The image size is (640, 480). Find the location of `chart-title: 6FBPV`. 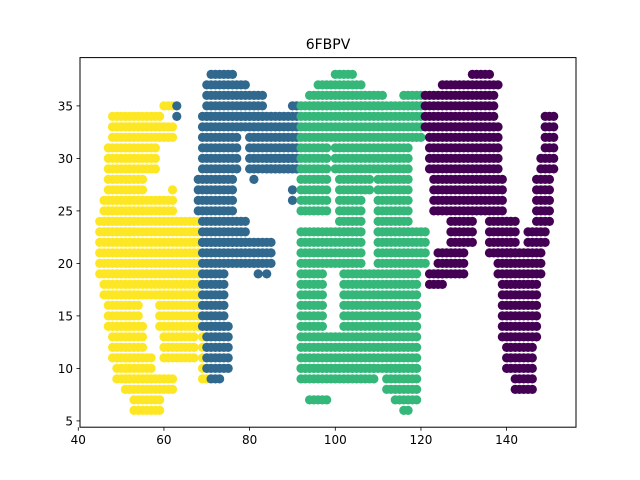

chart-title: 6FBPV is located at coordinates (328, 45).